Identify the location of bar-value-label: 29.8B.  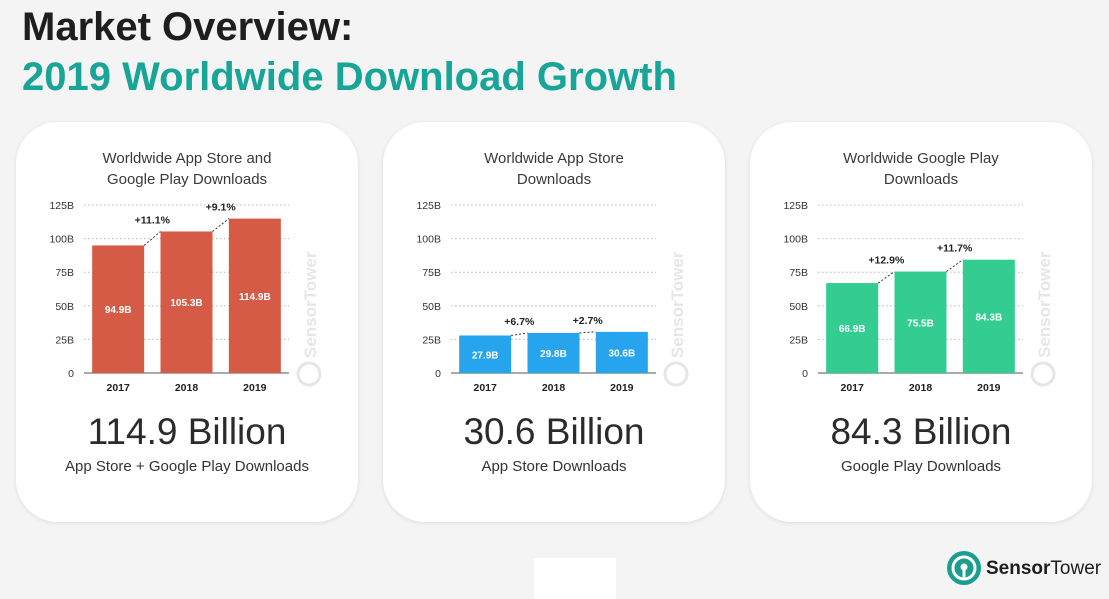
(553, 354).